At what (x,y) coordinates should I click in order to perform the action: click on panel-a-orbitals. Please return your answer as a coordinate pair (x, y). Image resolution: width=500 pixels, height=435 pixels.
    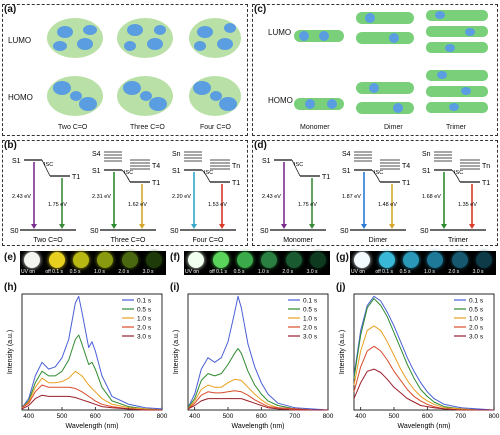
    Looking at the image, I should click on (144, 67).